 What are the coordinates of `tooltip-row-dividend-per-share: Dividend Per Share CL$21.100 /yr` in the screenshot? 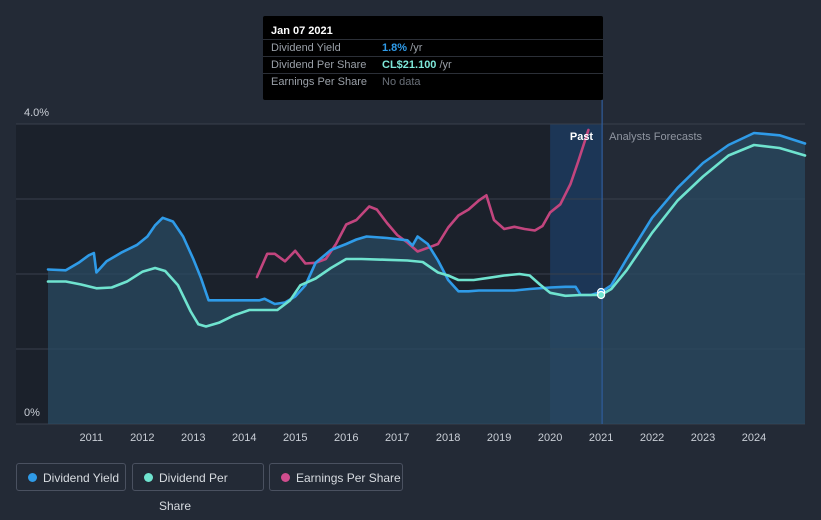 It's located at (433, 65).